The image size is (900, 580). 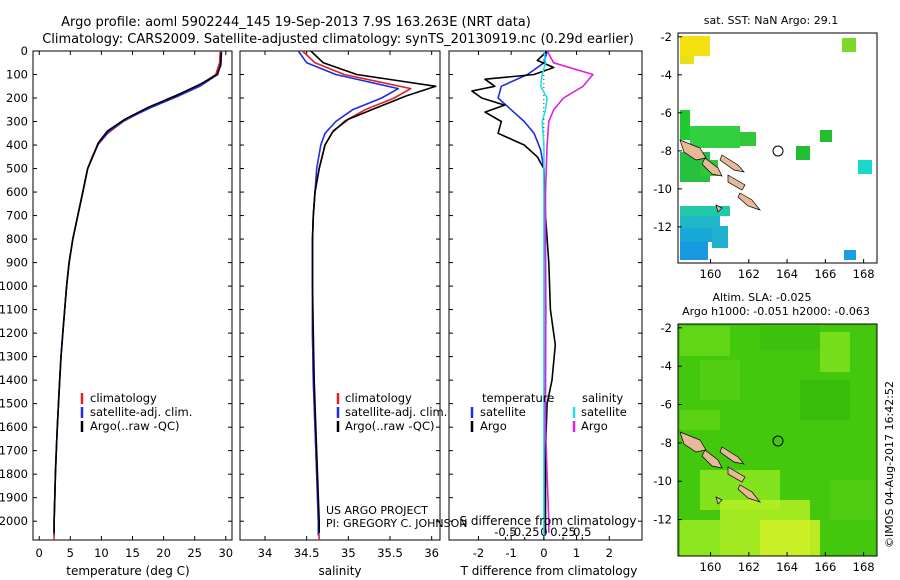 What do you see at coordinates (339, 571) in the screenshot?
I see `salinity-x-label: salinity` at bounding box center [339, 571].